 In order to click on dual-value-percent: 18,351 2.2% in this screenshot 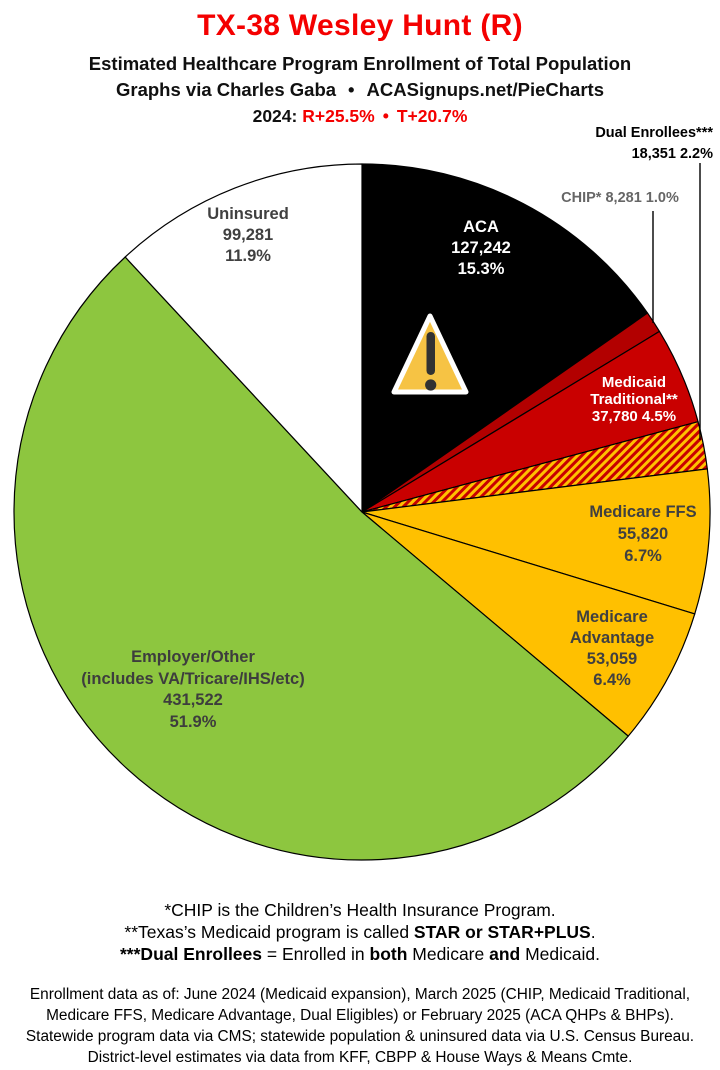, I will do `click(672, 154)`.